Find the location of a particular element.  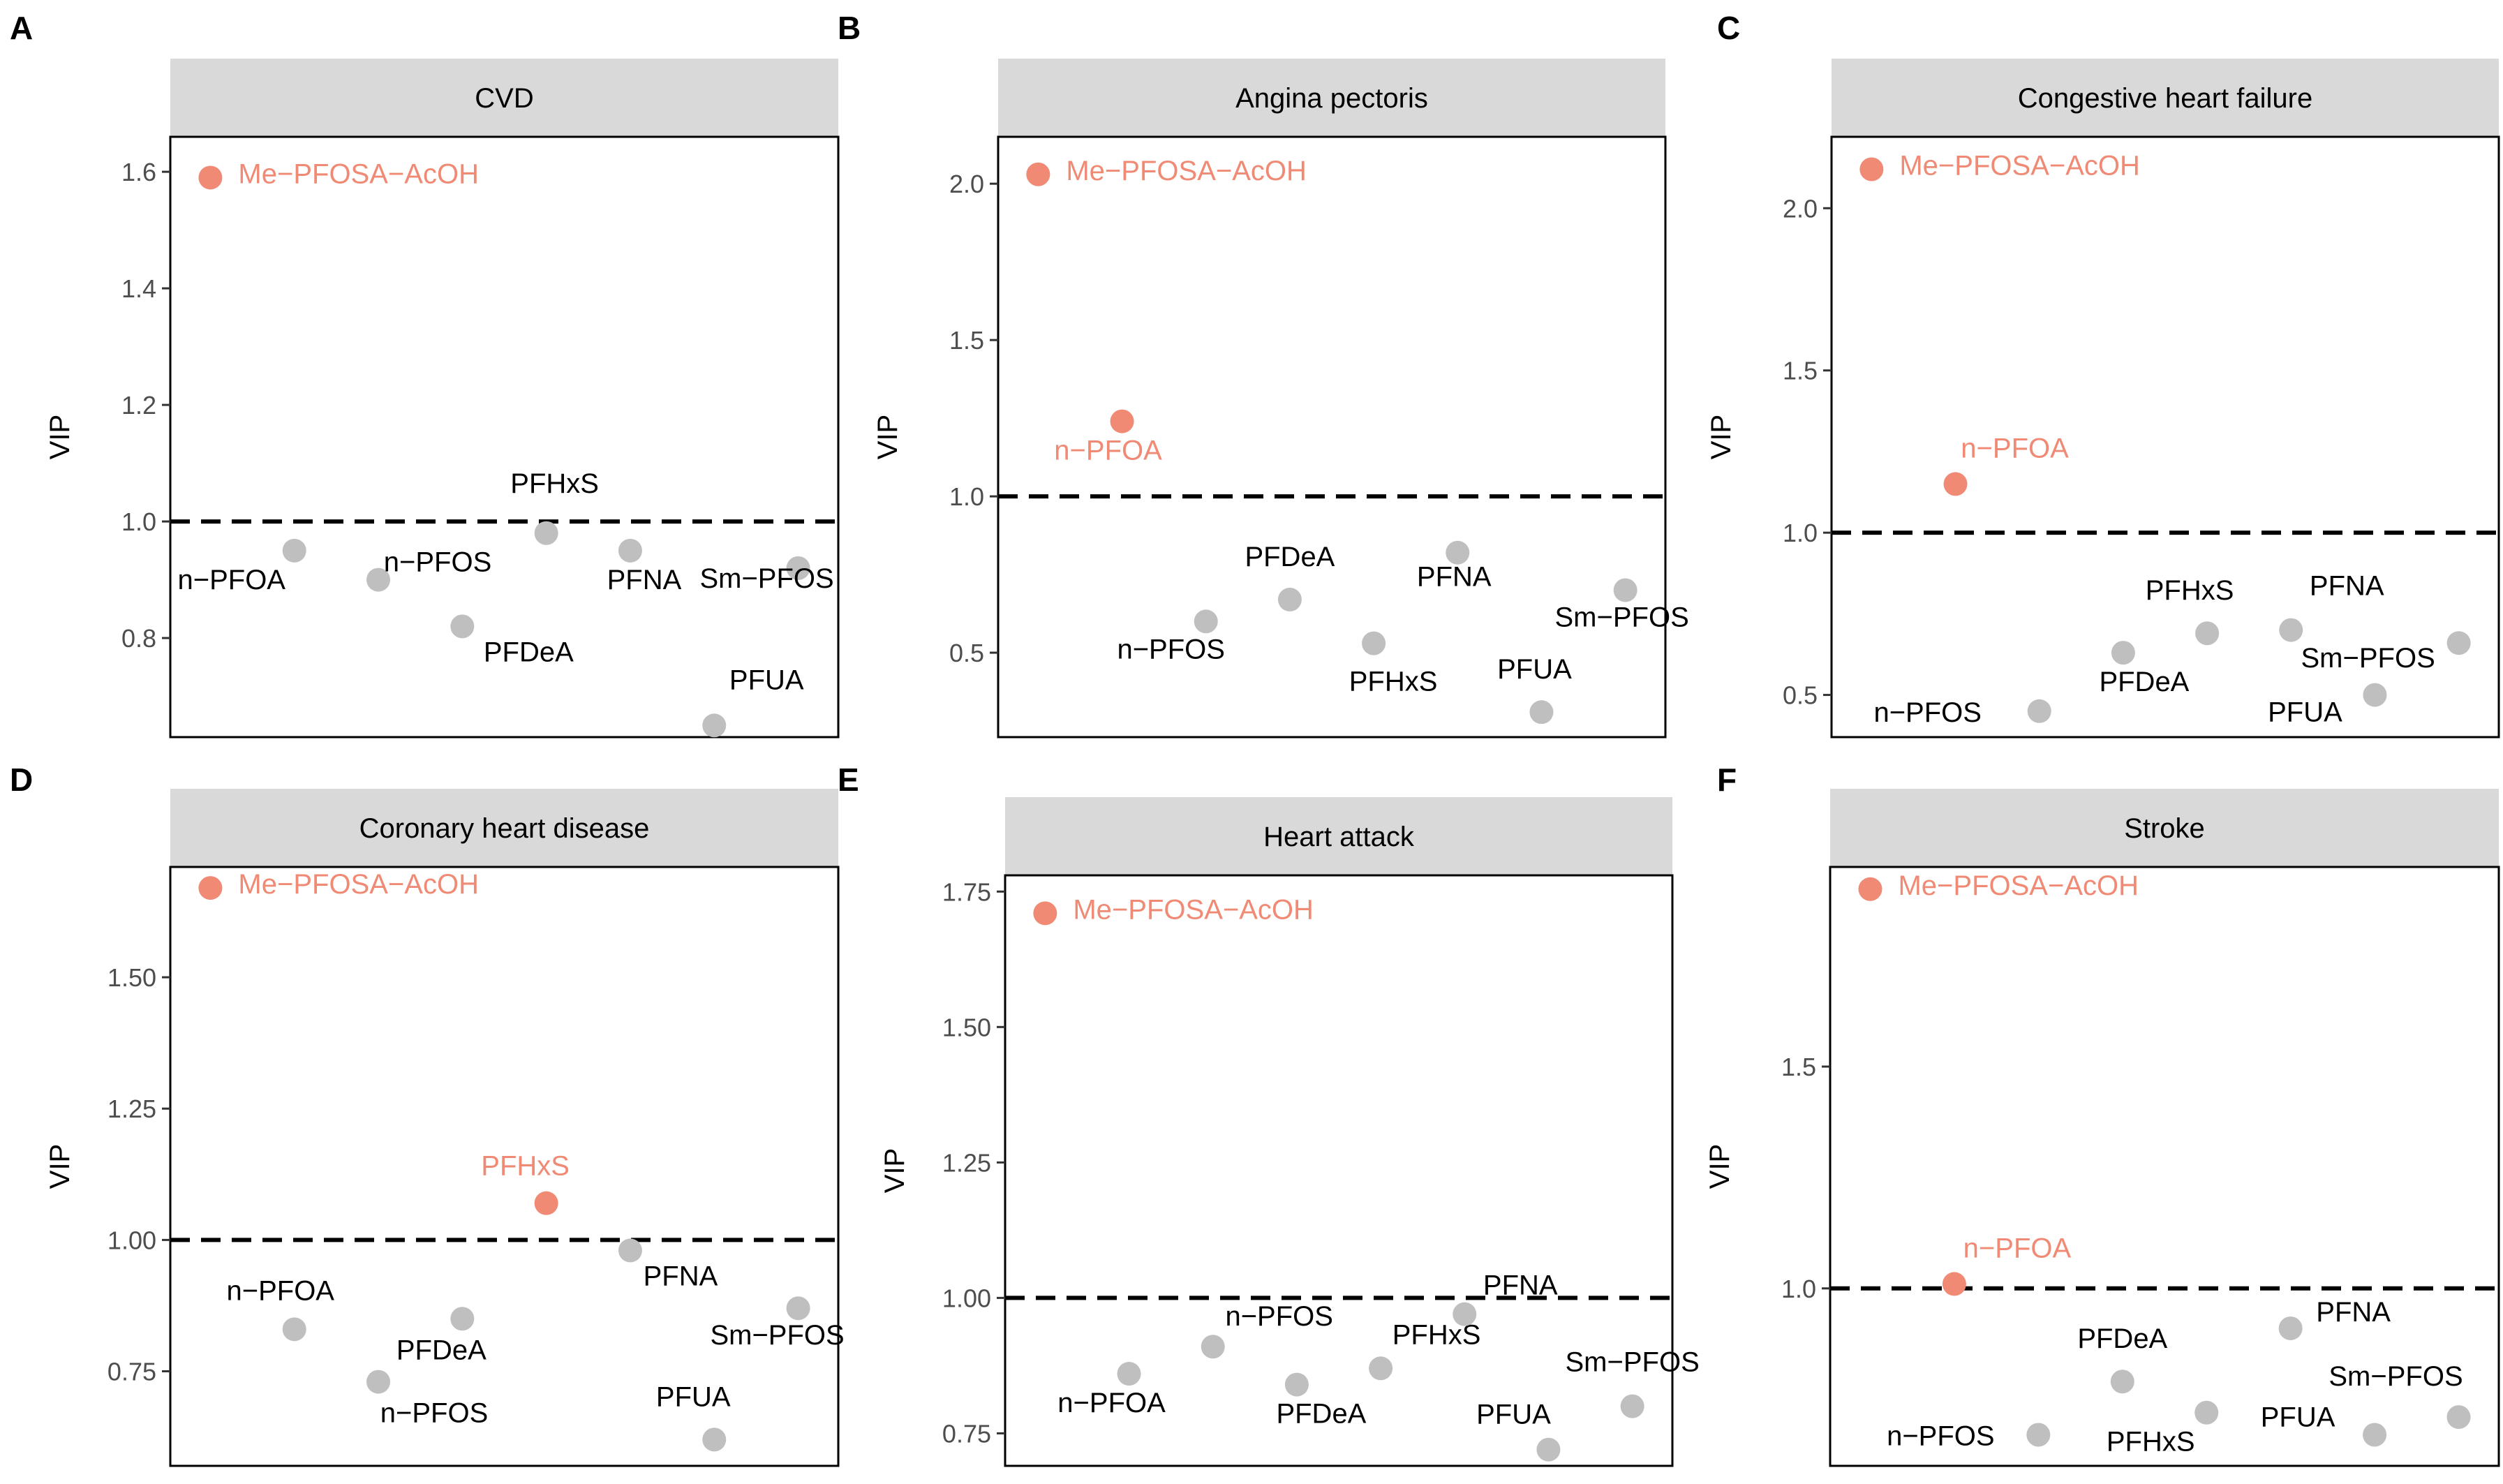

facet-title: Congestive heart failure is located at coordinates (2165, 98).